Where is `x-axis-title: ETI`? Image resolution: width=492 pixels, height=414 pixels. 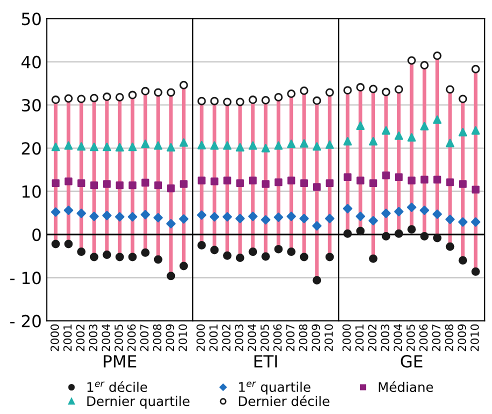 x-axis-title: ETI is located at coordinates (265, 361).